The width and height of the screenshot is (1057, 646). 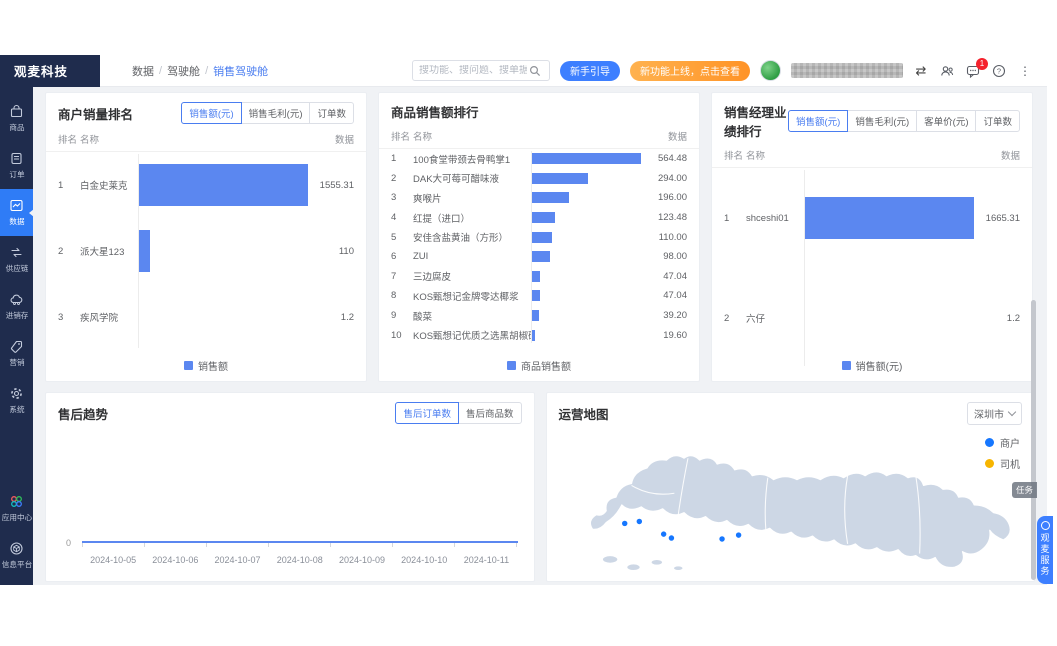 I want to click on table-row: 4 红提（进口） 123.48, so click(x=539, y=218).